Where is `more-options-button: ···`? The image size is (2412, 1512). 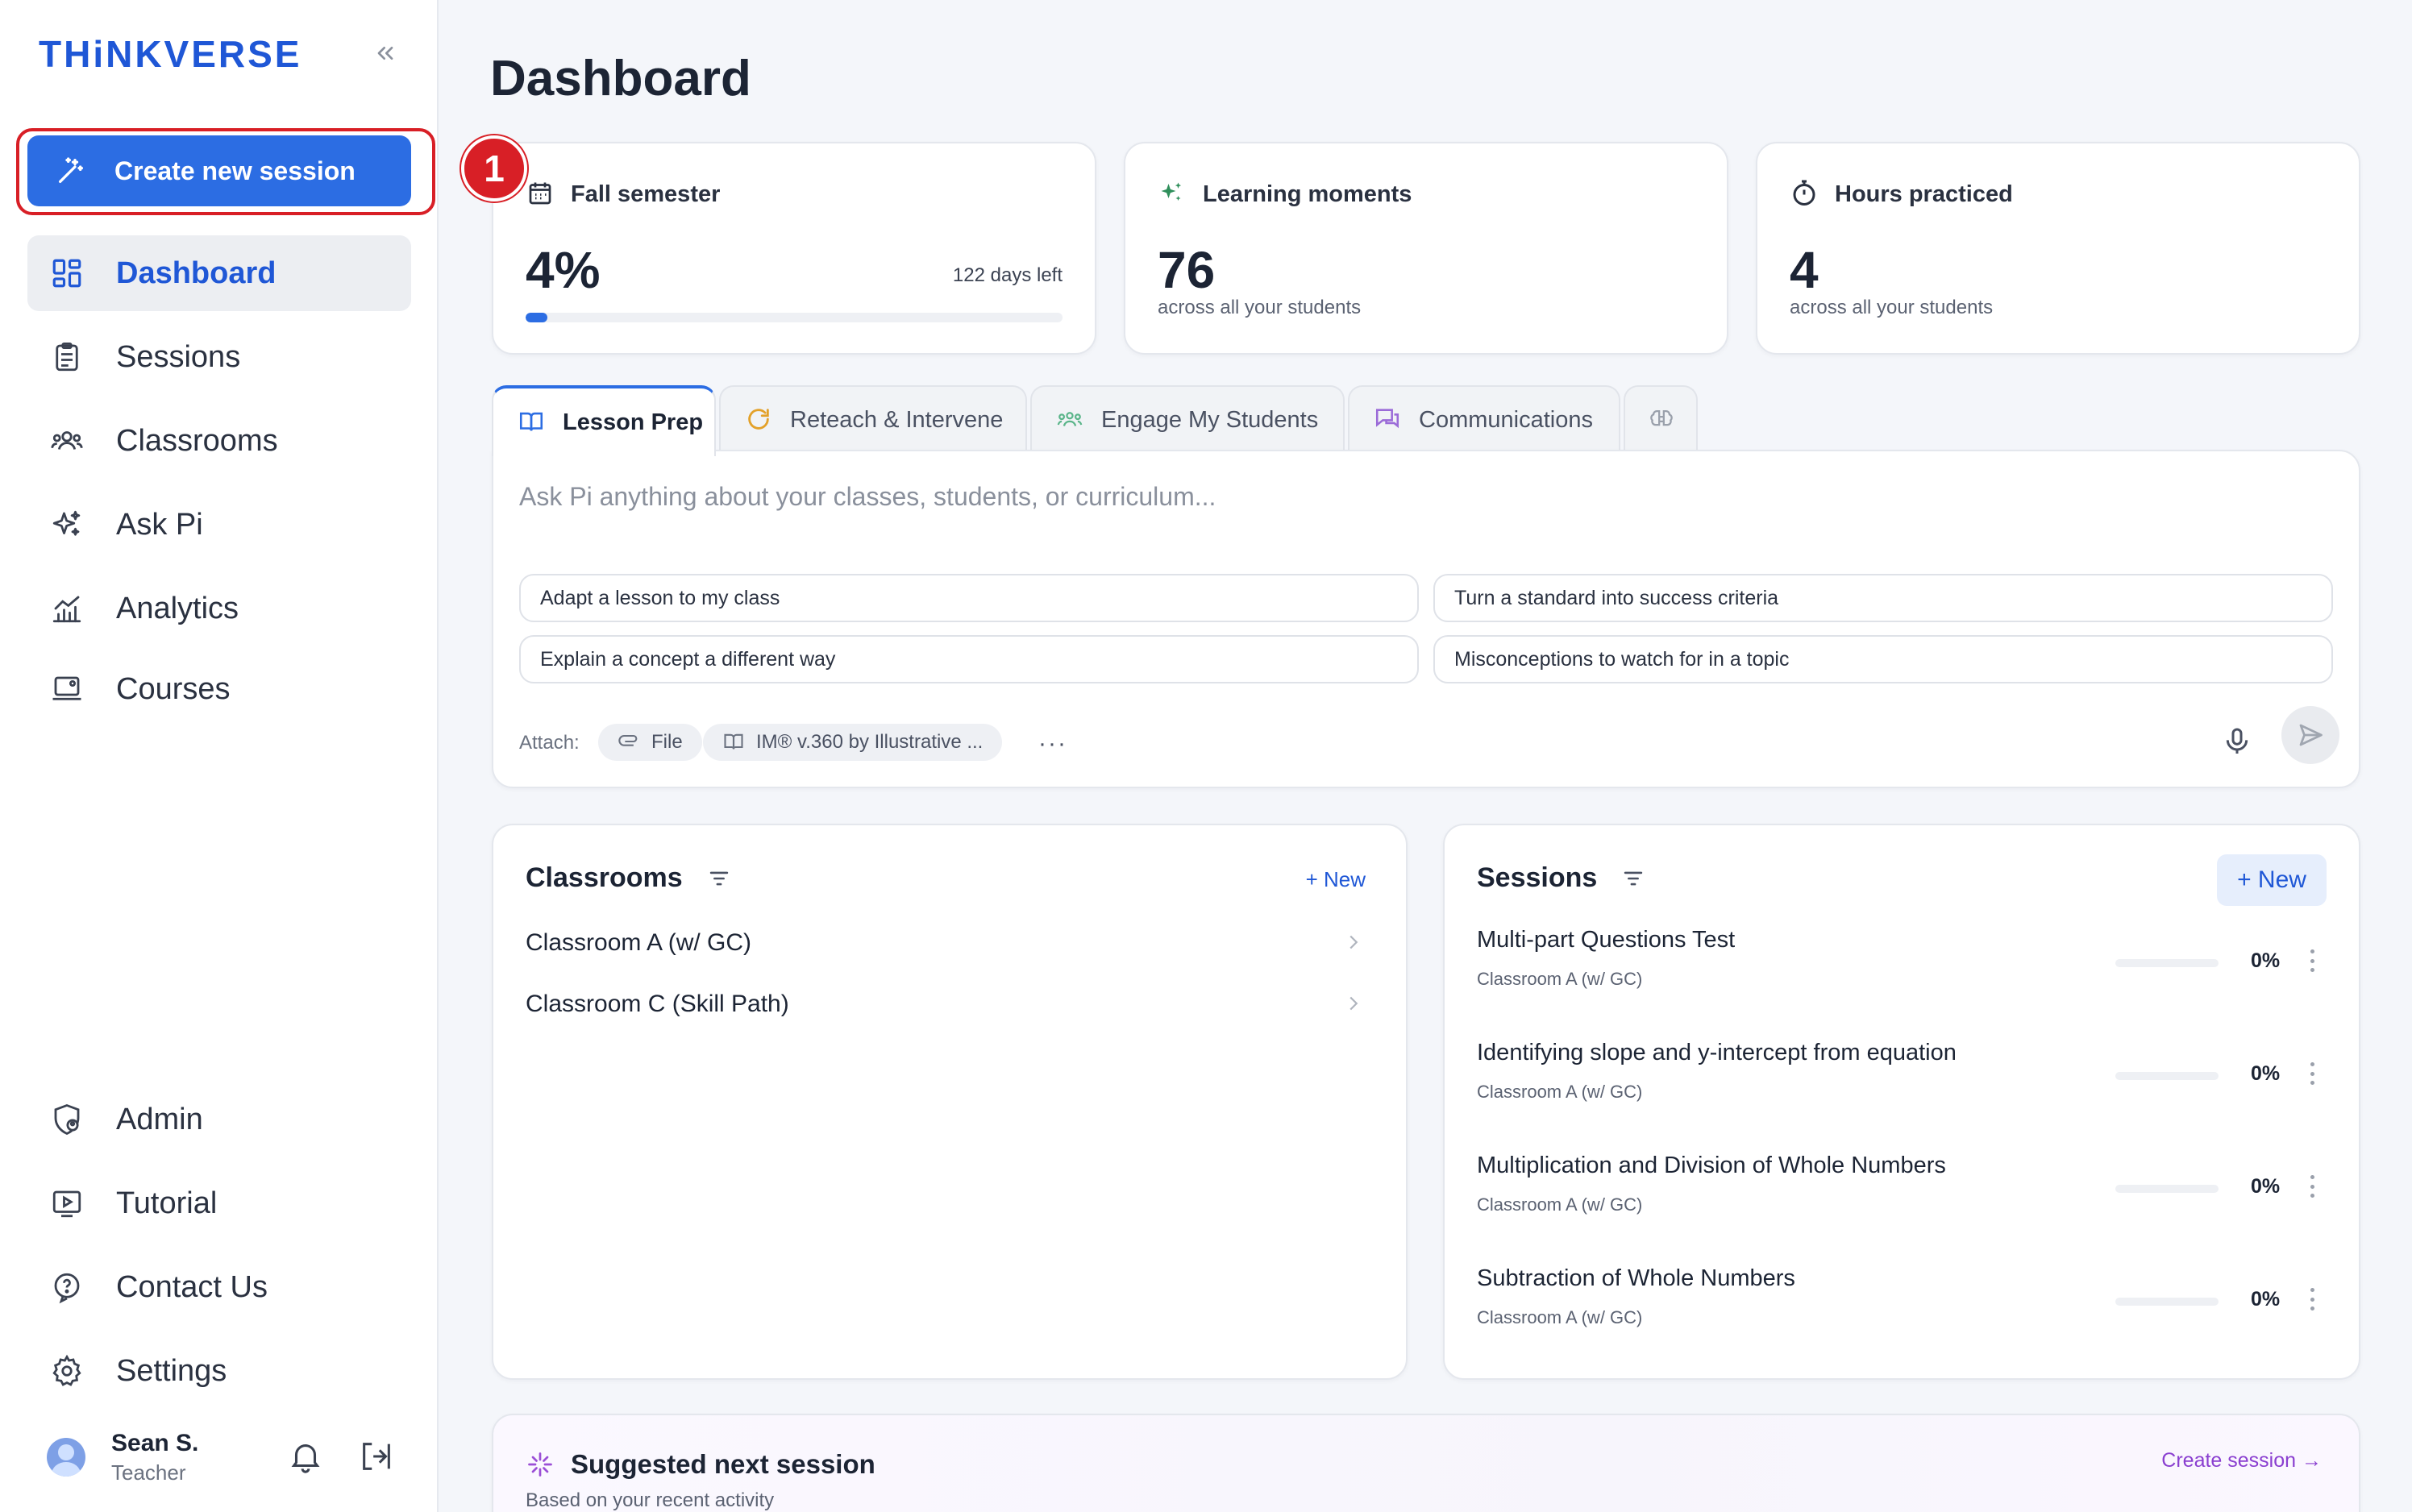
more-options-button: ··· is located at coordinates (1052, 743).